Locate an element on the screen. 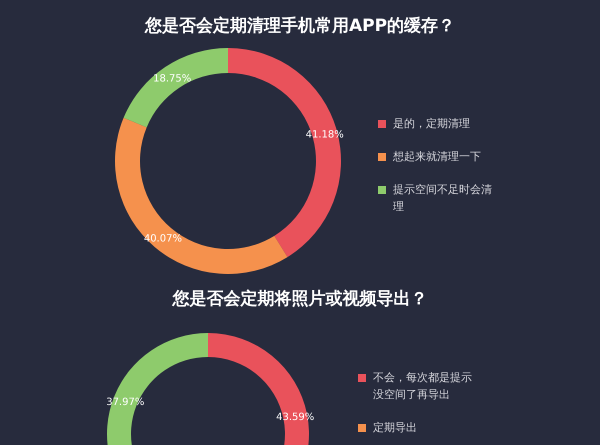  legend-label: 想起来就清理一下 is located at coordinates (437, 157).